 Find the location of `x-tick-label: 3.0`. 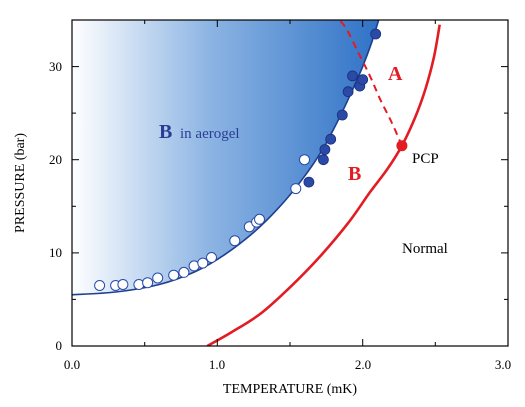

x-tick-label: 3.0 is located at coordinates (503, 364).